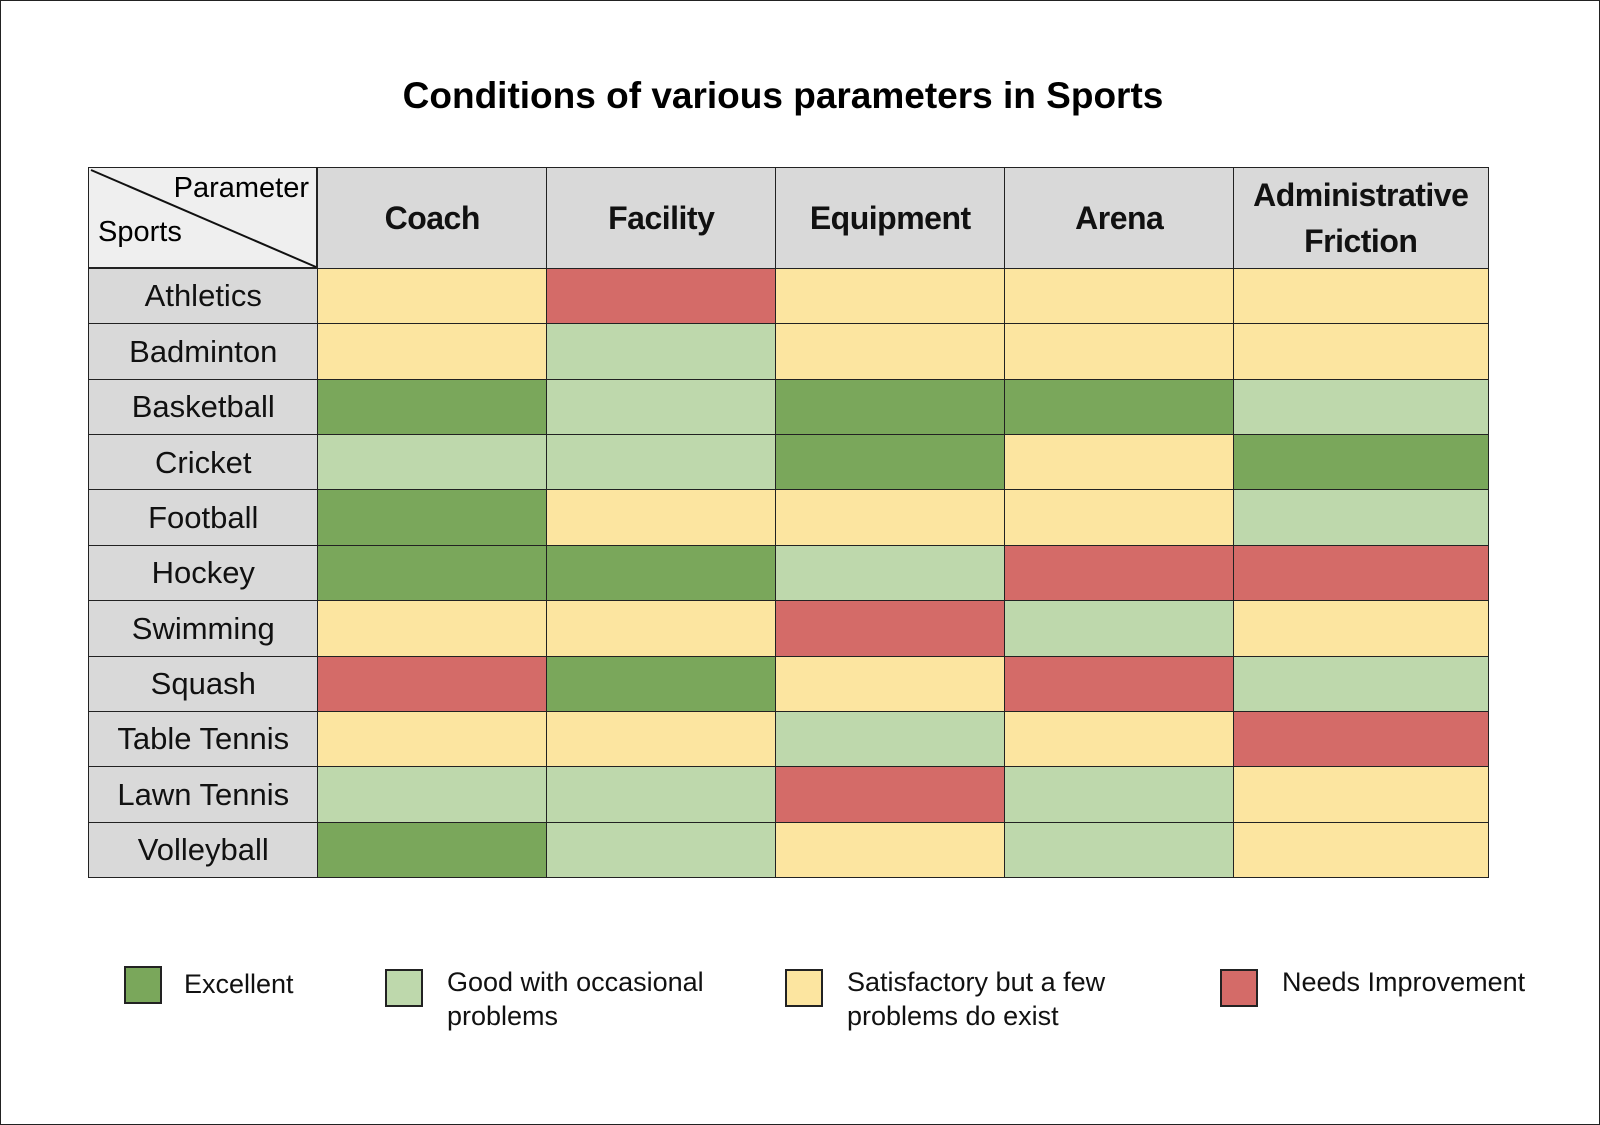 The height and width of the screenshot is (1125, 1600). Describe the element at coordinates (203, 352) in the screenshot. I see `row-header: Badminton` at that location.